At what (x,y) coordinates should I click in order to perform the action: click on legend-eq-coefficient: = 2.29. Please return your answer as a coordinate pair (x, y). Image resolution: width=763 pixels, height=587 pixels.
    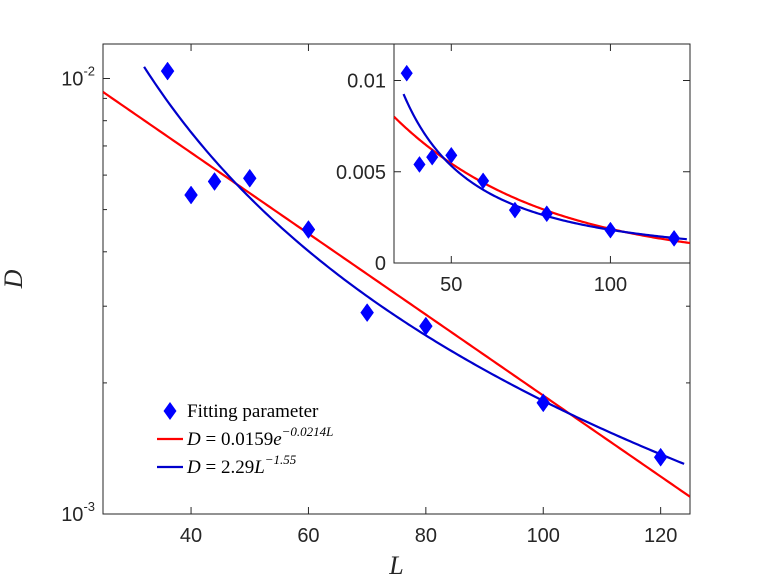
    Looking at the image, I should click on (227, 467).